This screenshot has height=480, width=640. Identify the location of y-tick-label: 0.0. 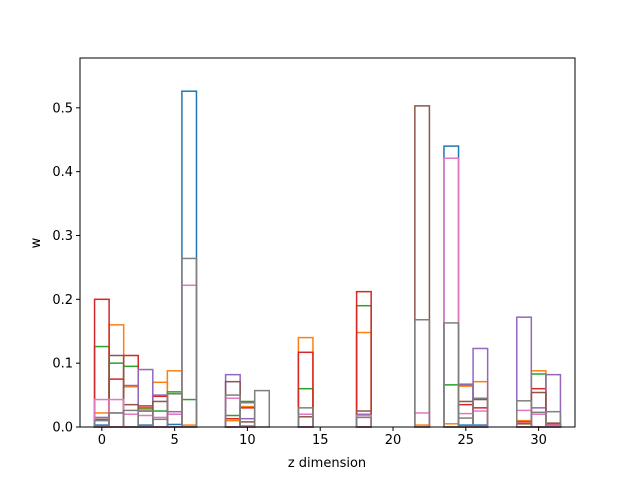
(62, 428).